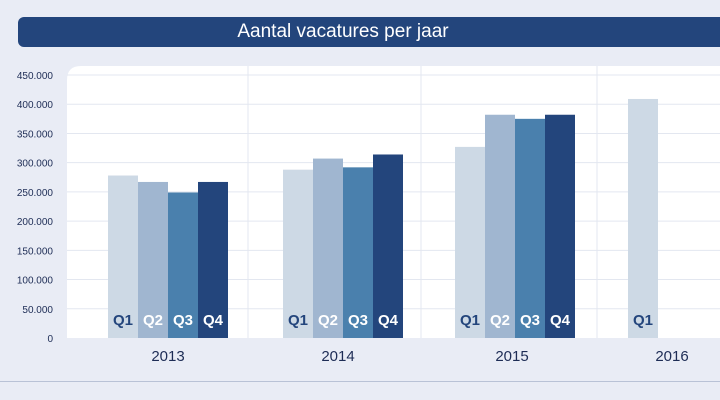 This screenshot has width=720, height=400. Describe the element at coordinates (35, 251) in the screenshot. I see `y-tick-label: 150.000` at that location.